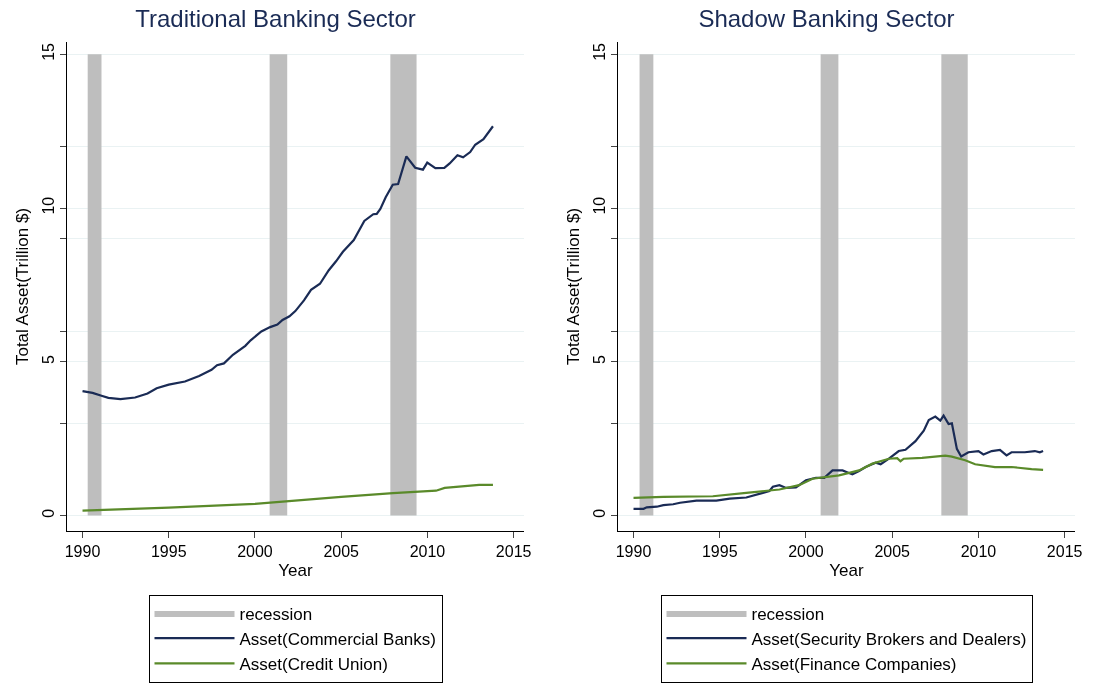  I want to click on chart-title: Shadow Banking Sector, so click(826, 19).